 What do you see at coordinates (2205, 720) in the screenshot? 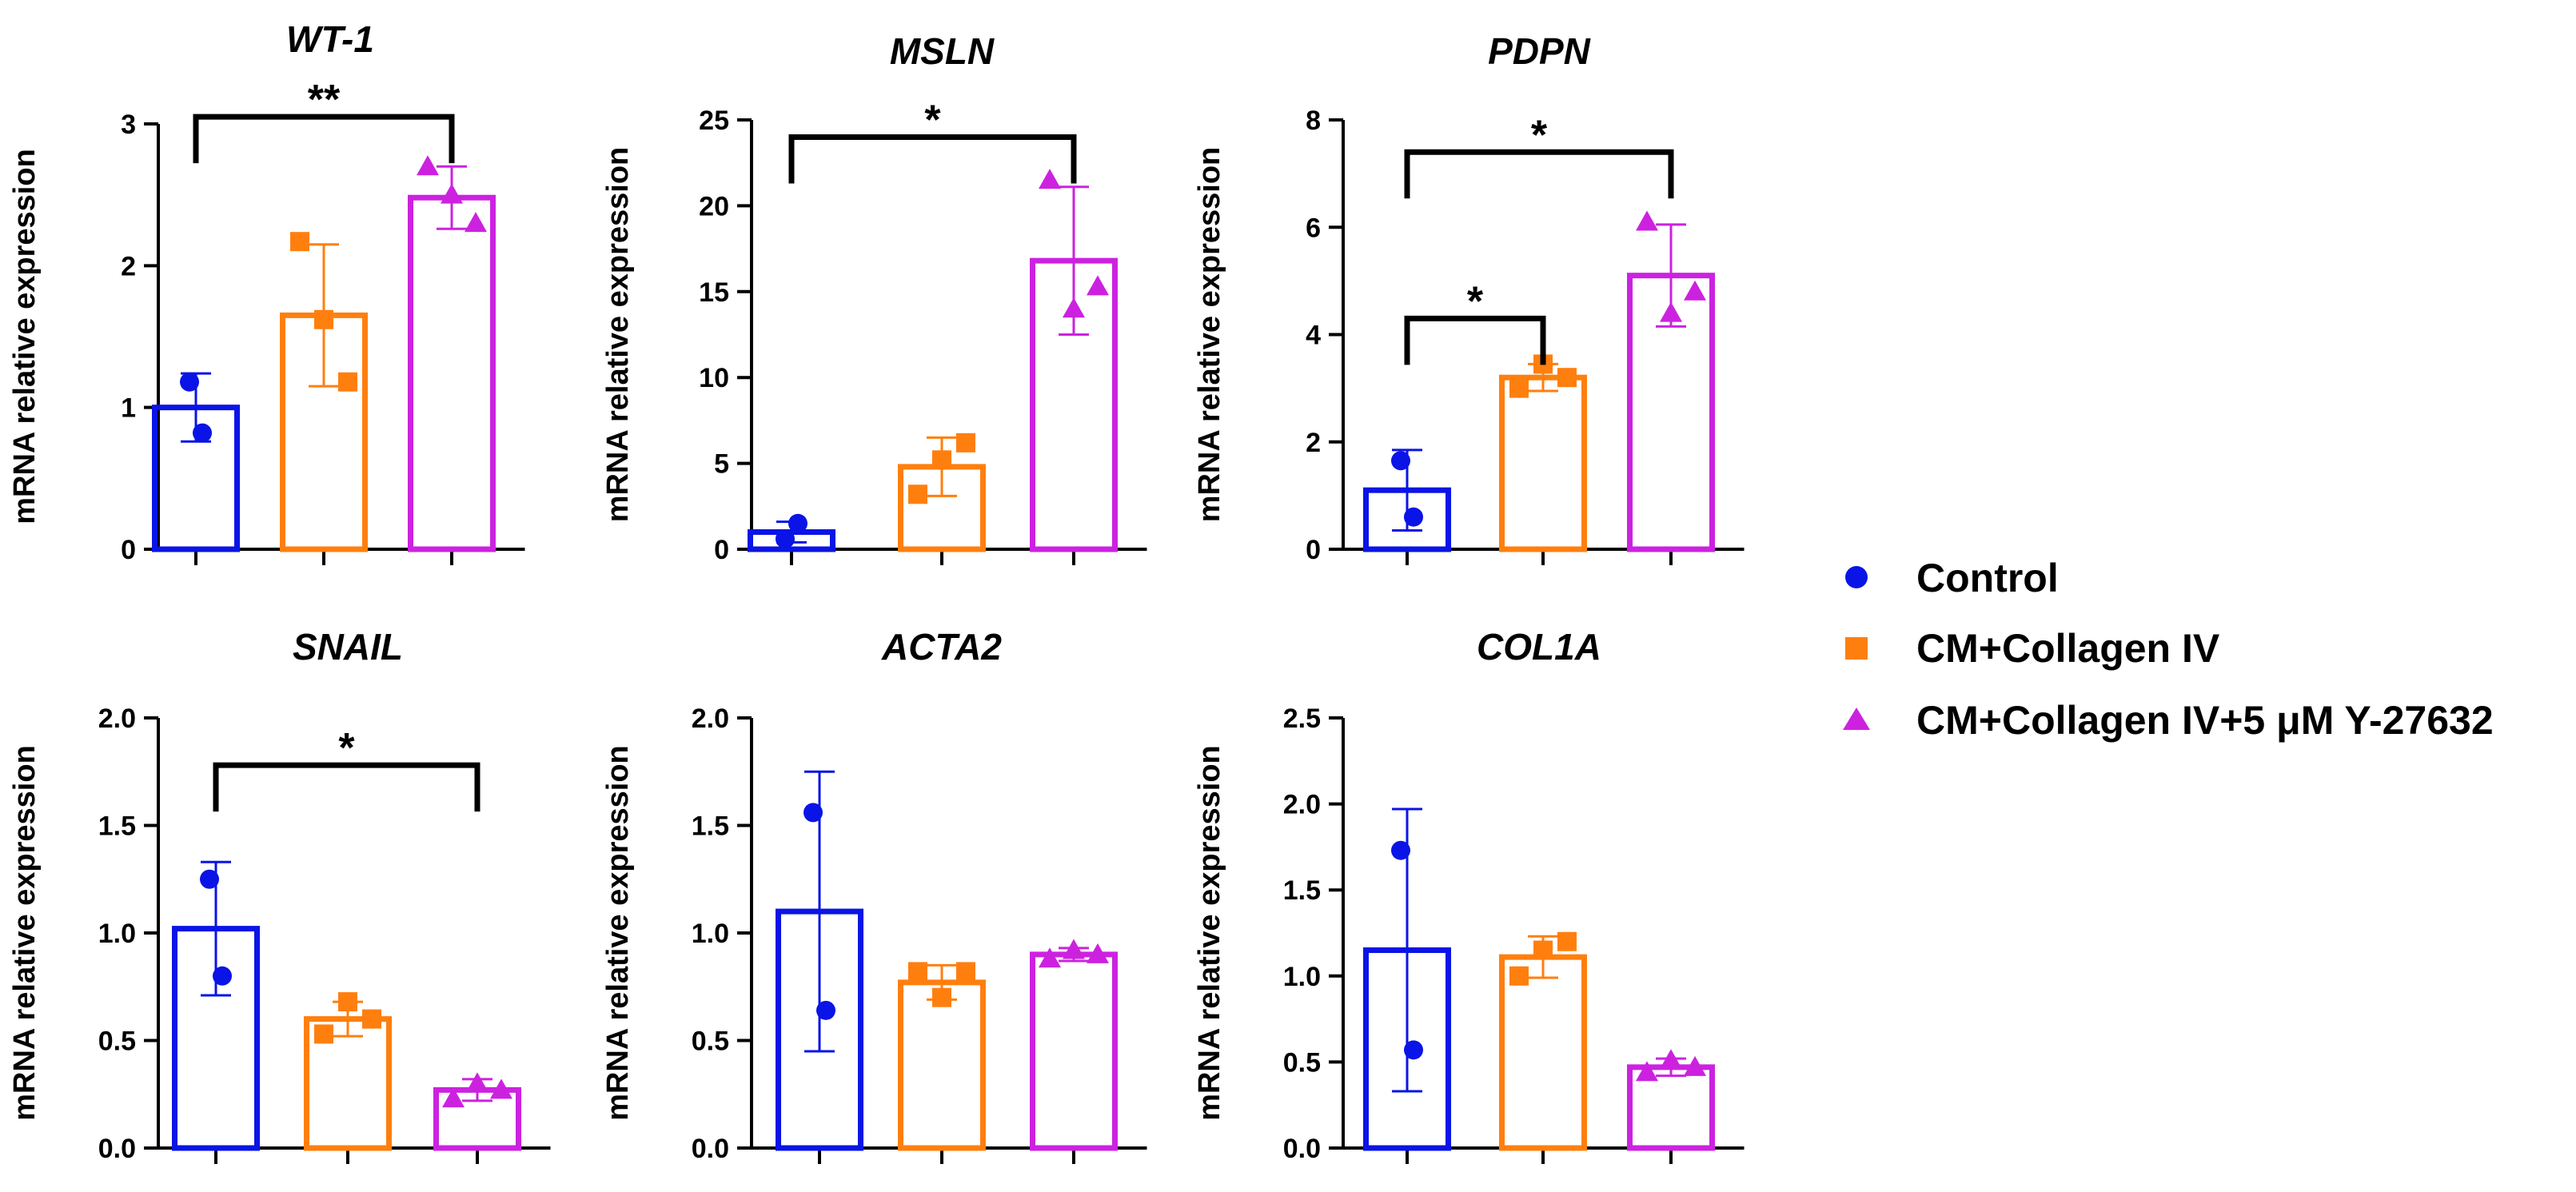
I see `legend-label-cm-collagen-iv-y27632: CM+Collagen IV+5 μM Y-27632` at bounding box center [2205, 720].